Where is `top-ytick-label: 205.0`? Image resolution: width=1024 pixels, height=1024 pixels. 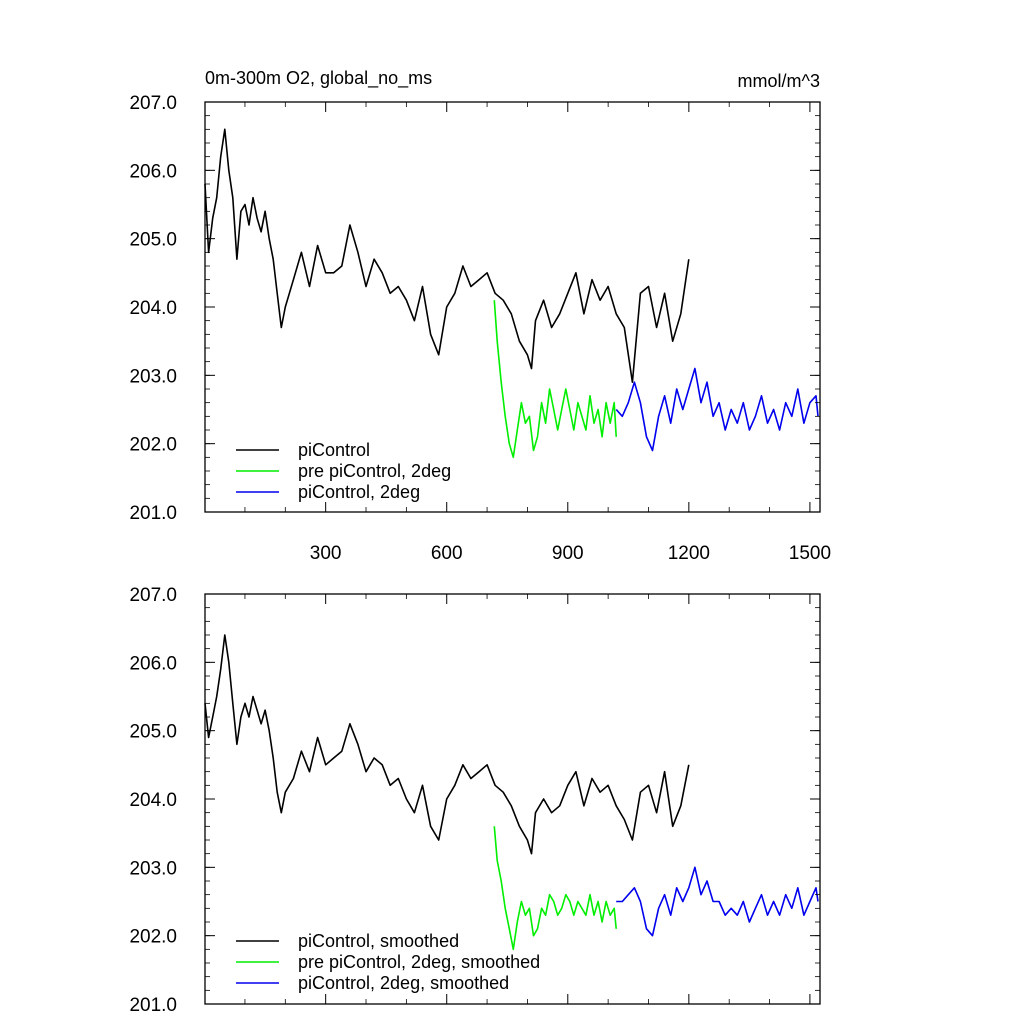
top-ytick-label: 205.0 is located at coordinates (153, 240).